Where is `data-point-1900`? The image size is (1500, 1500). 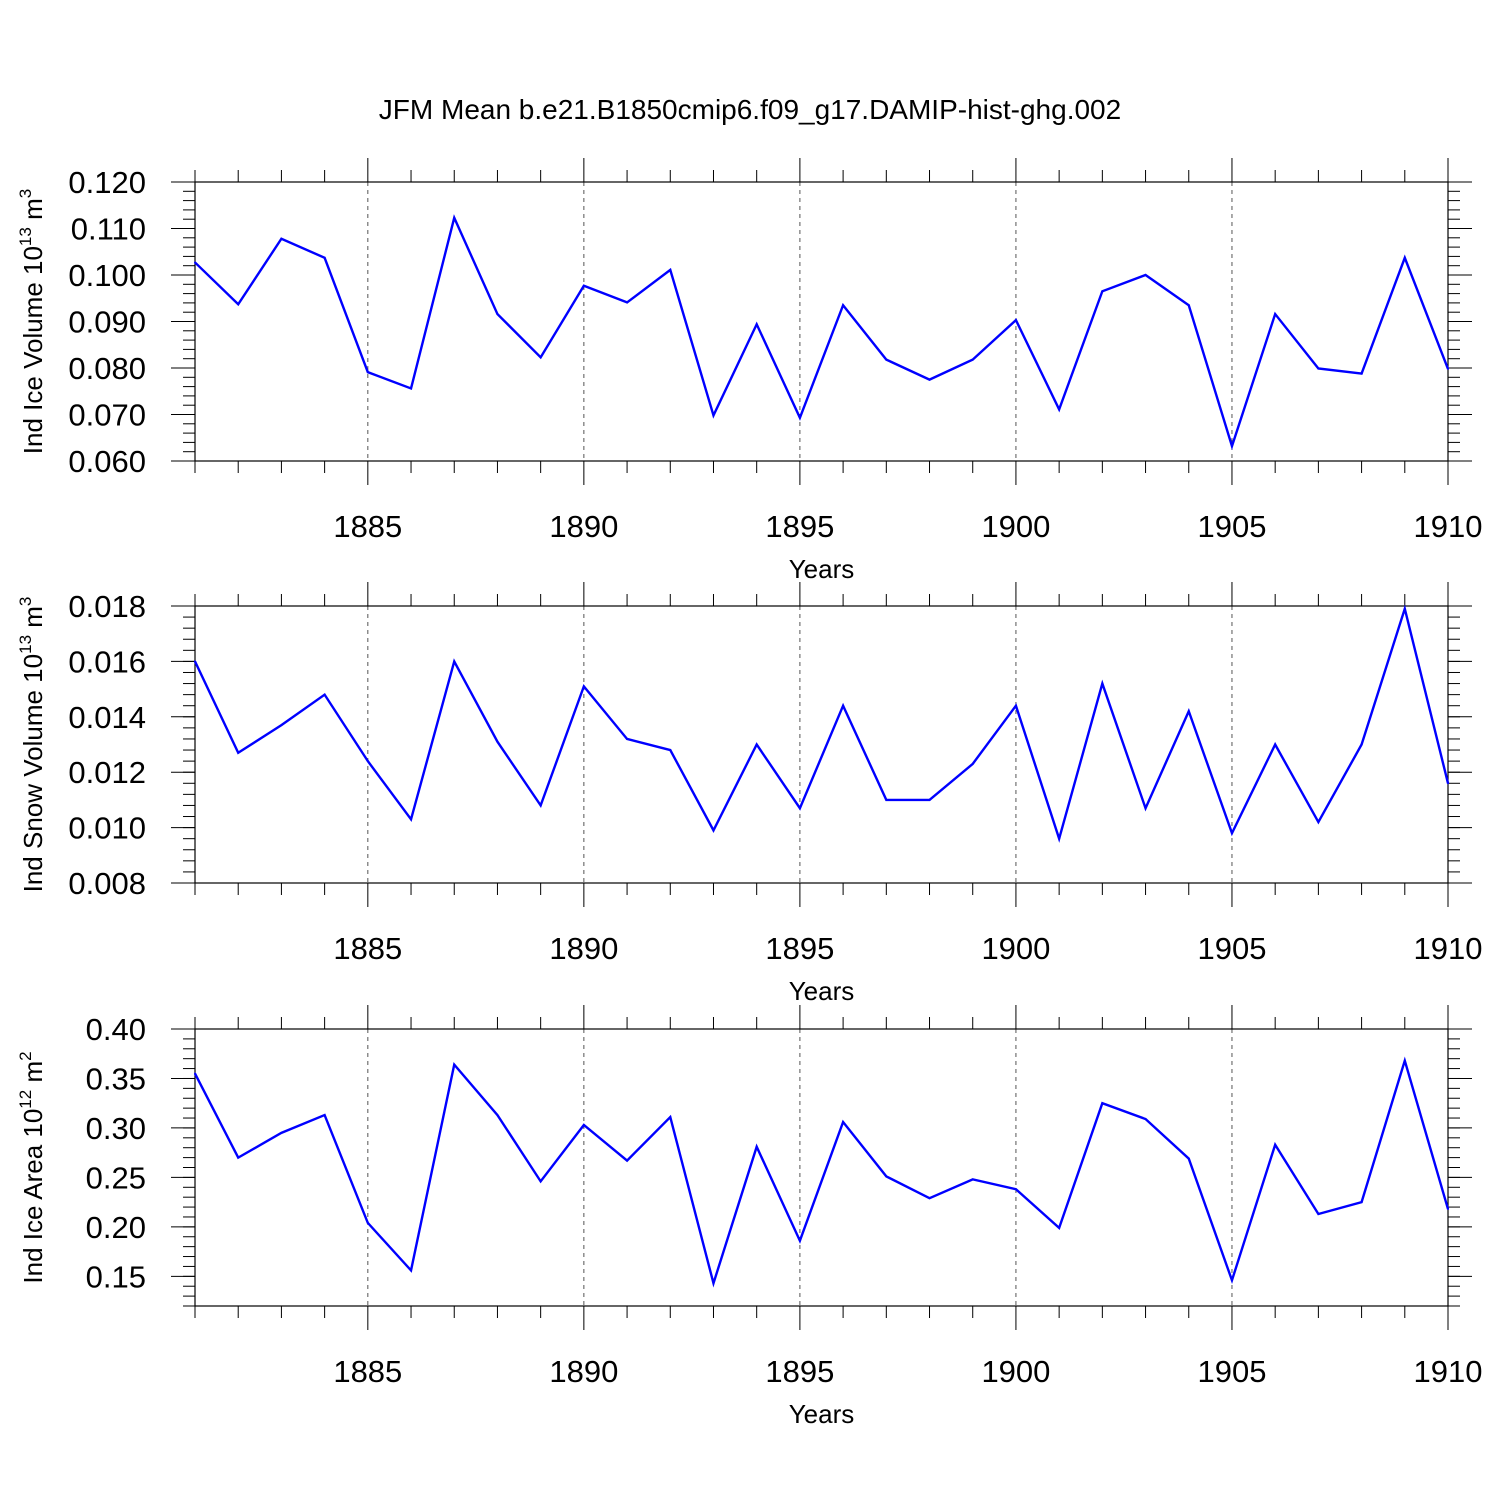 data-point-1900 is located at coordinates (1015, 705).